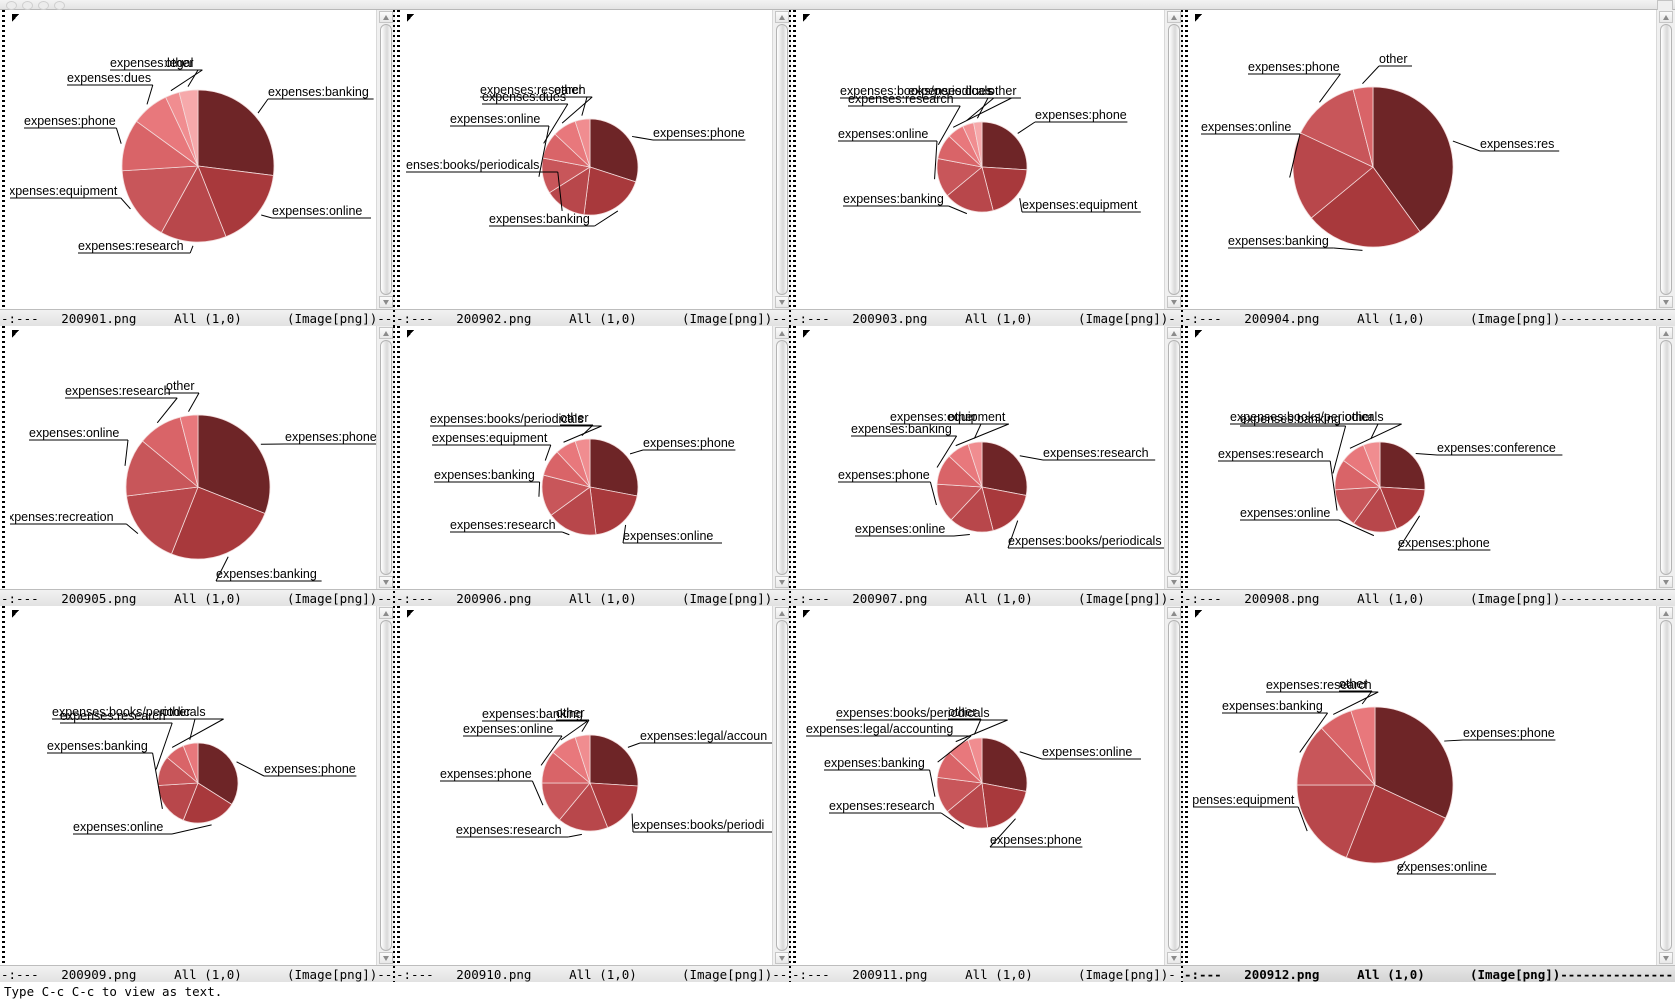  What do you see at coordinates (11, 5) in the screenshot?
I see `new-icon` at bounding box center [11, 5].